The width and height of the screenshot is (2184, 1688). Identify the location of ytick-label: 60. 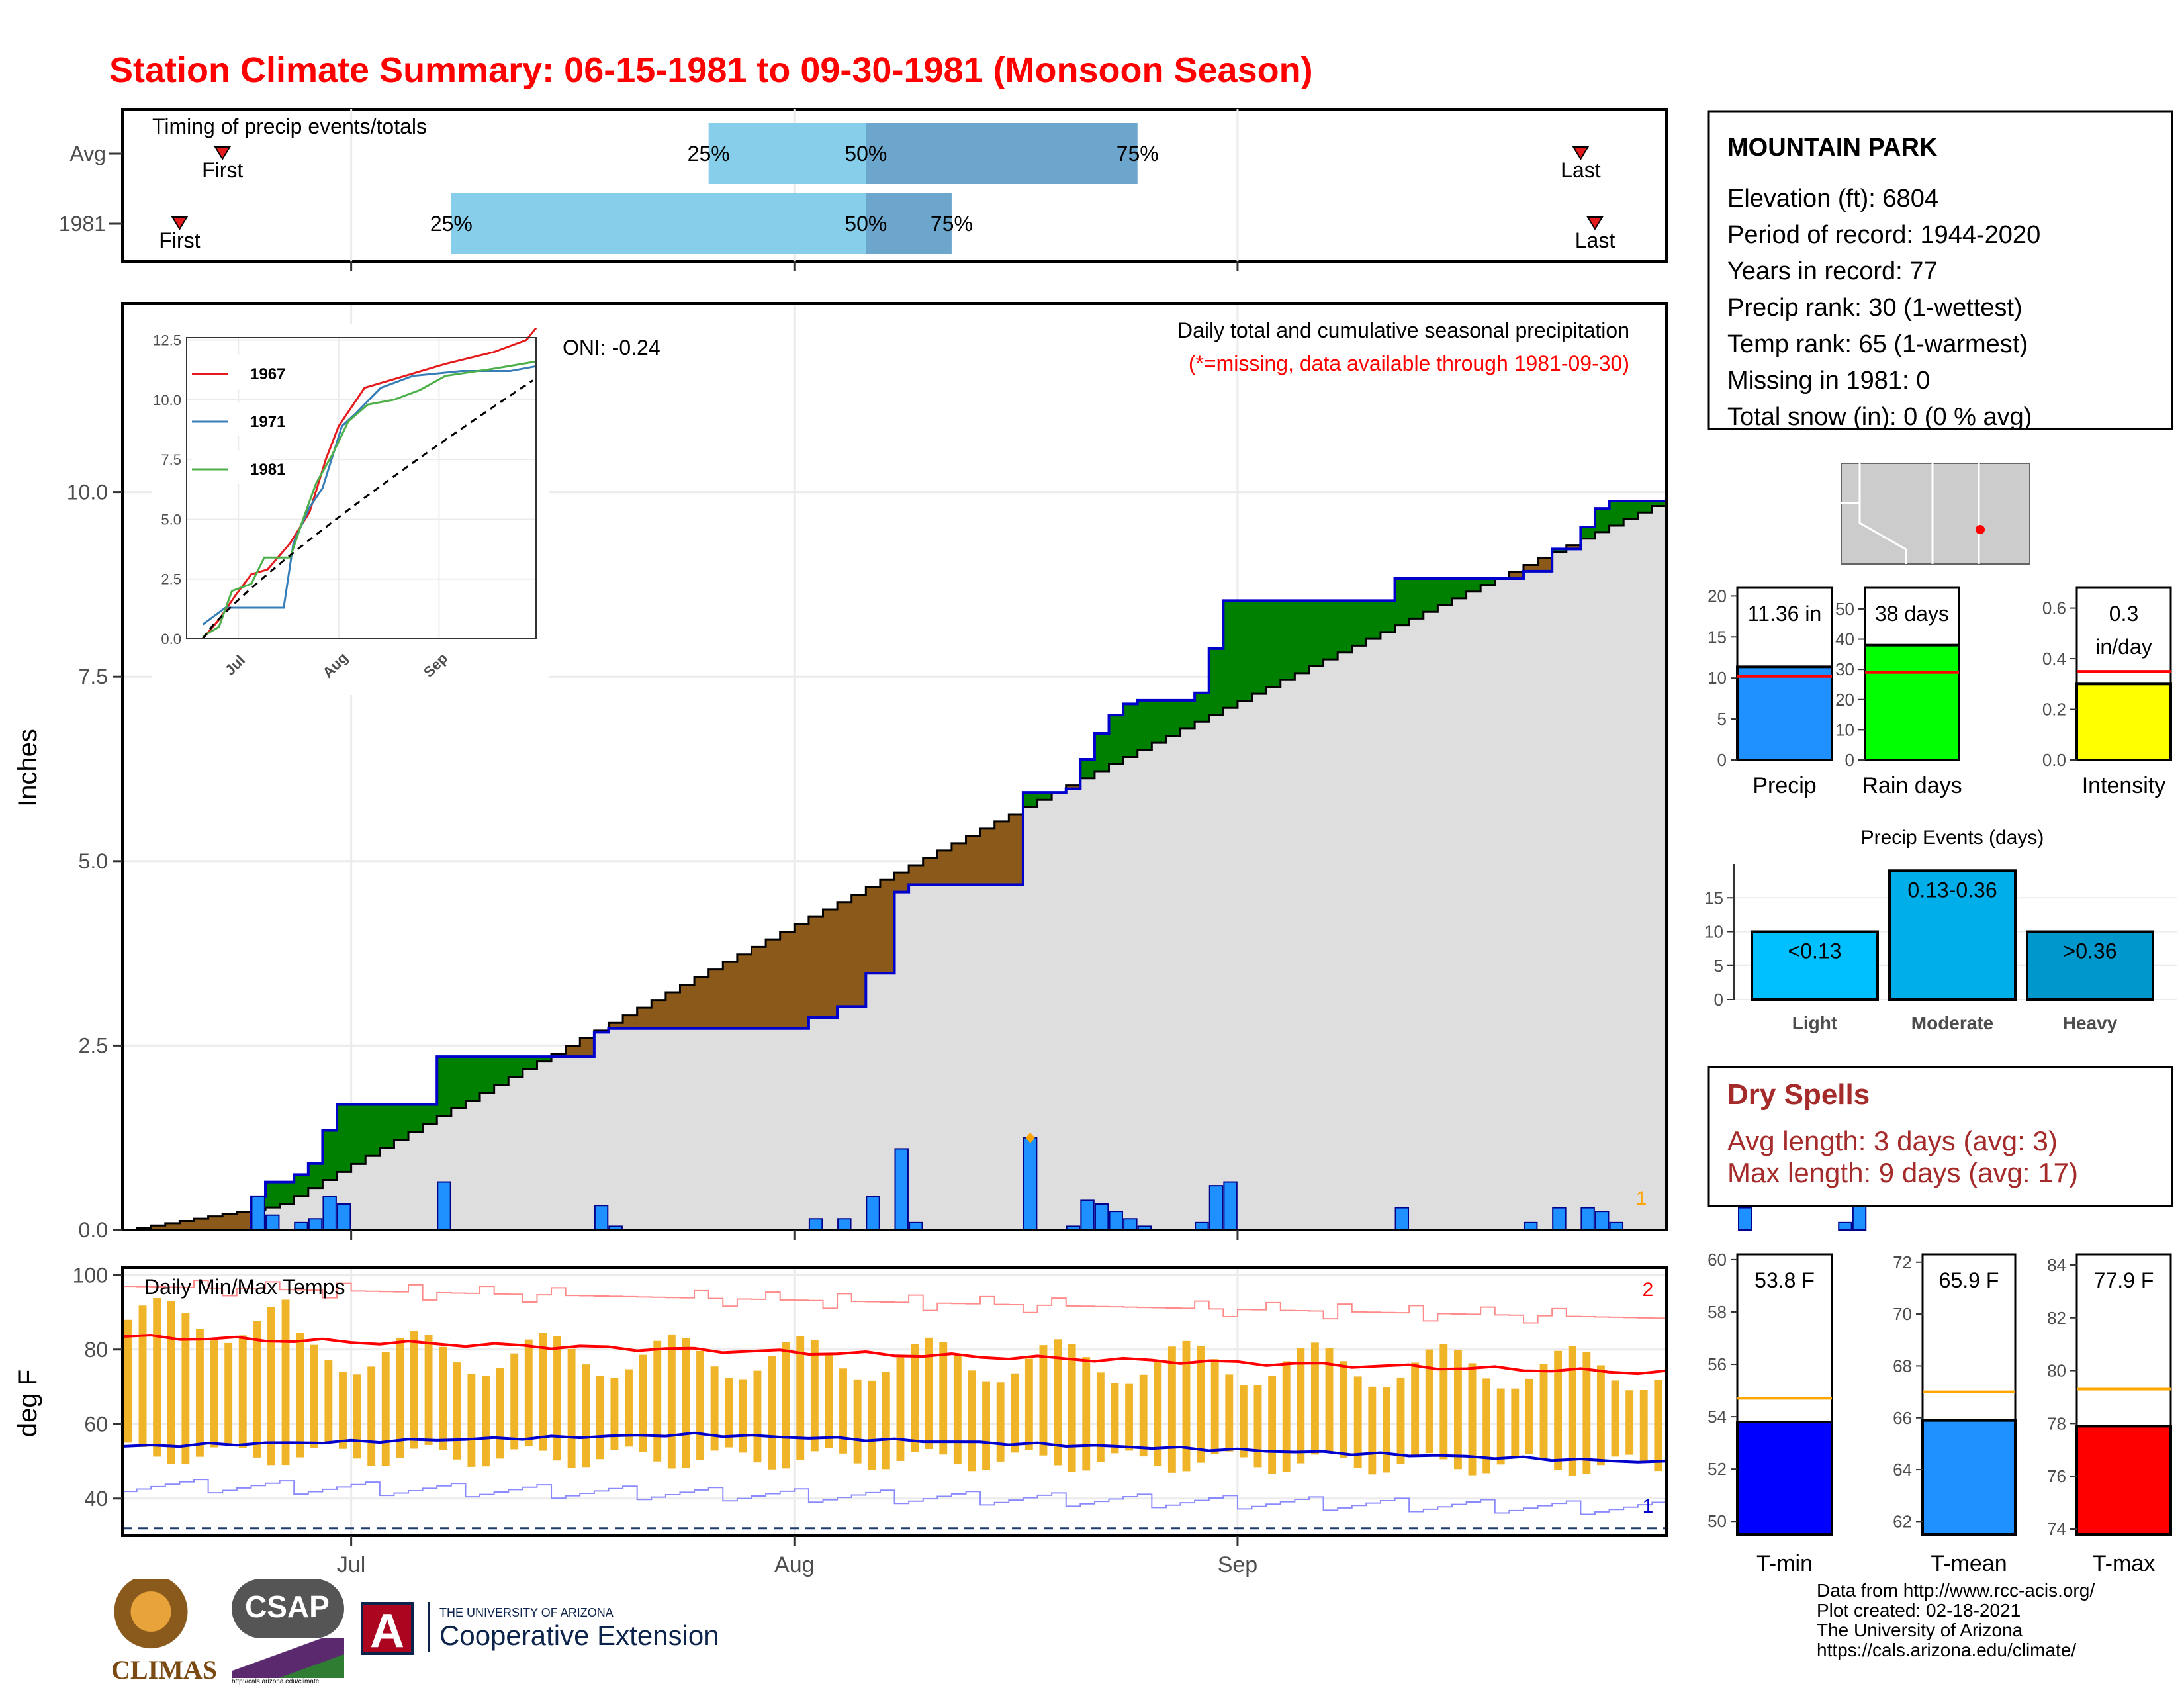
(96, 1424).